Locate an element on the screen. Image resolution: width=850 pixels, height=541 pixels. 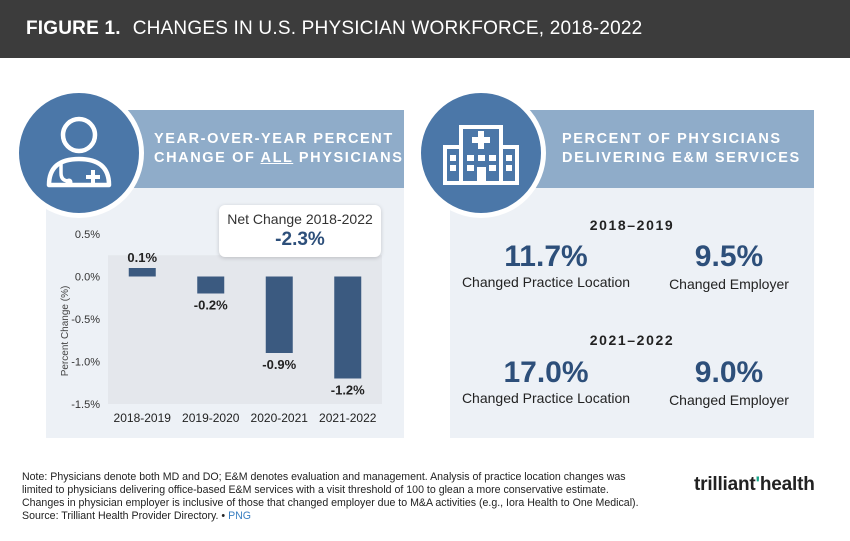
figure-number: FIGURE 1. is located at coordinates (73, 28).